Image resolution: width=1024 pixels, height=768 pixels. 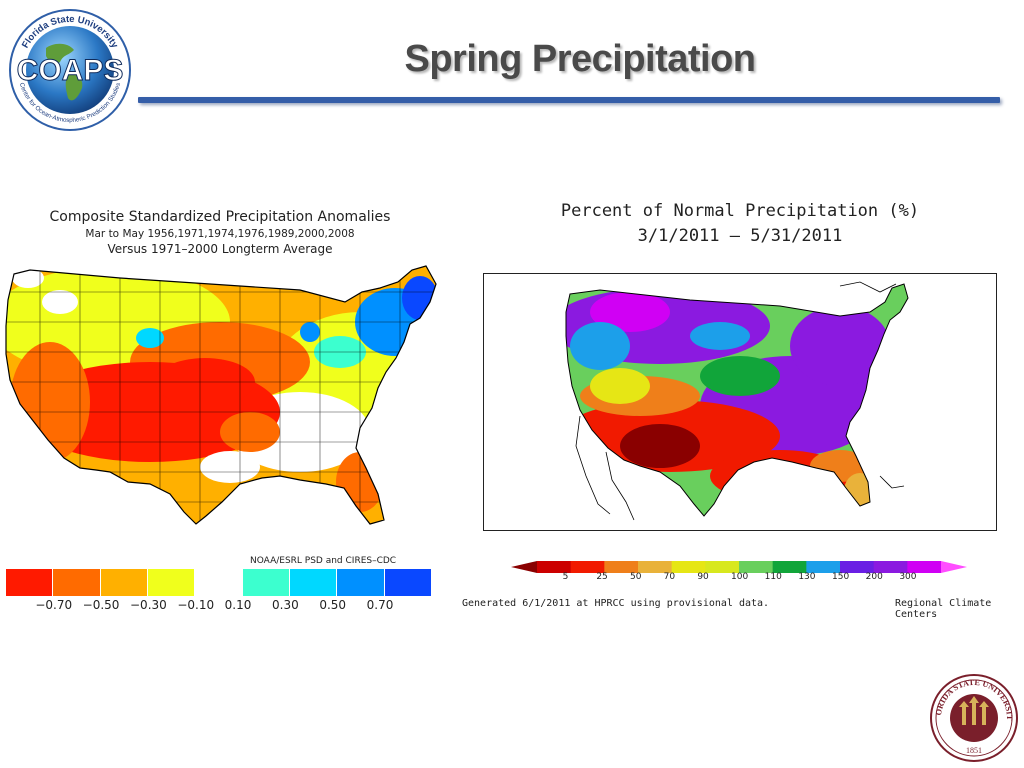 What do you see at coordinates (954, 567) in the screenshot?
I see `right-legend-high-end` at bounding box center [954, 567].